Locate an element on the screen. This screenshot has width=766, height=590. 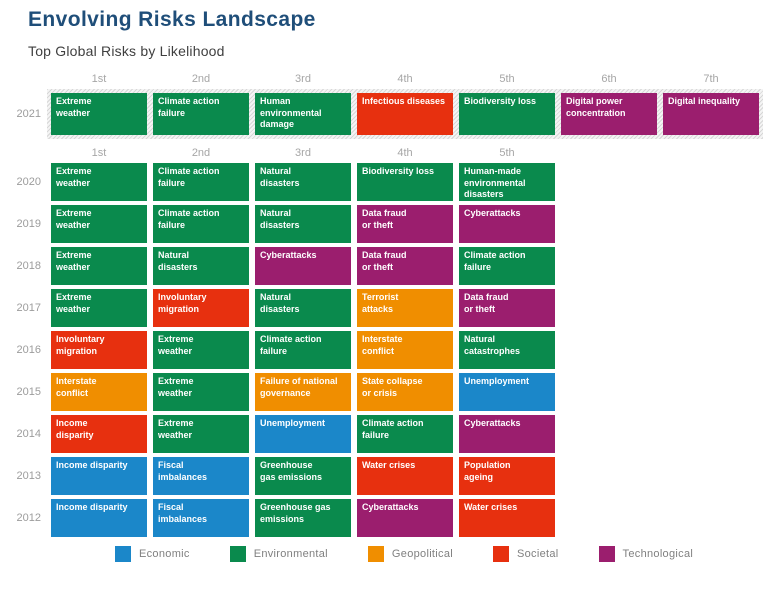
legend-label: Technological is located at coordinates (658, 554).